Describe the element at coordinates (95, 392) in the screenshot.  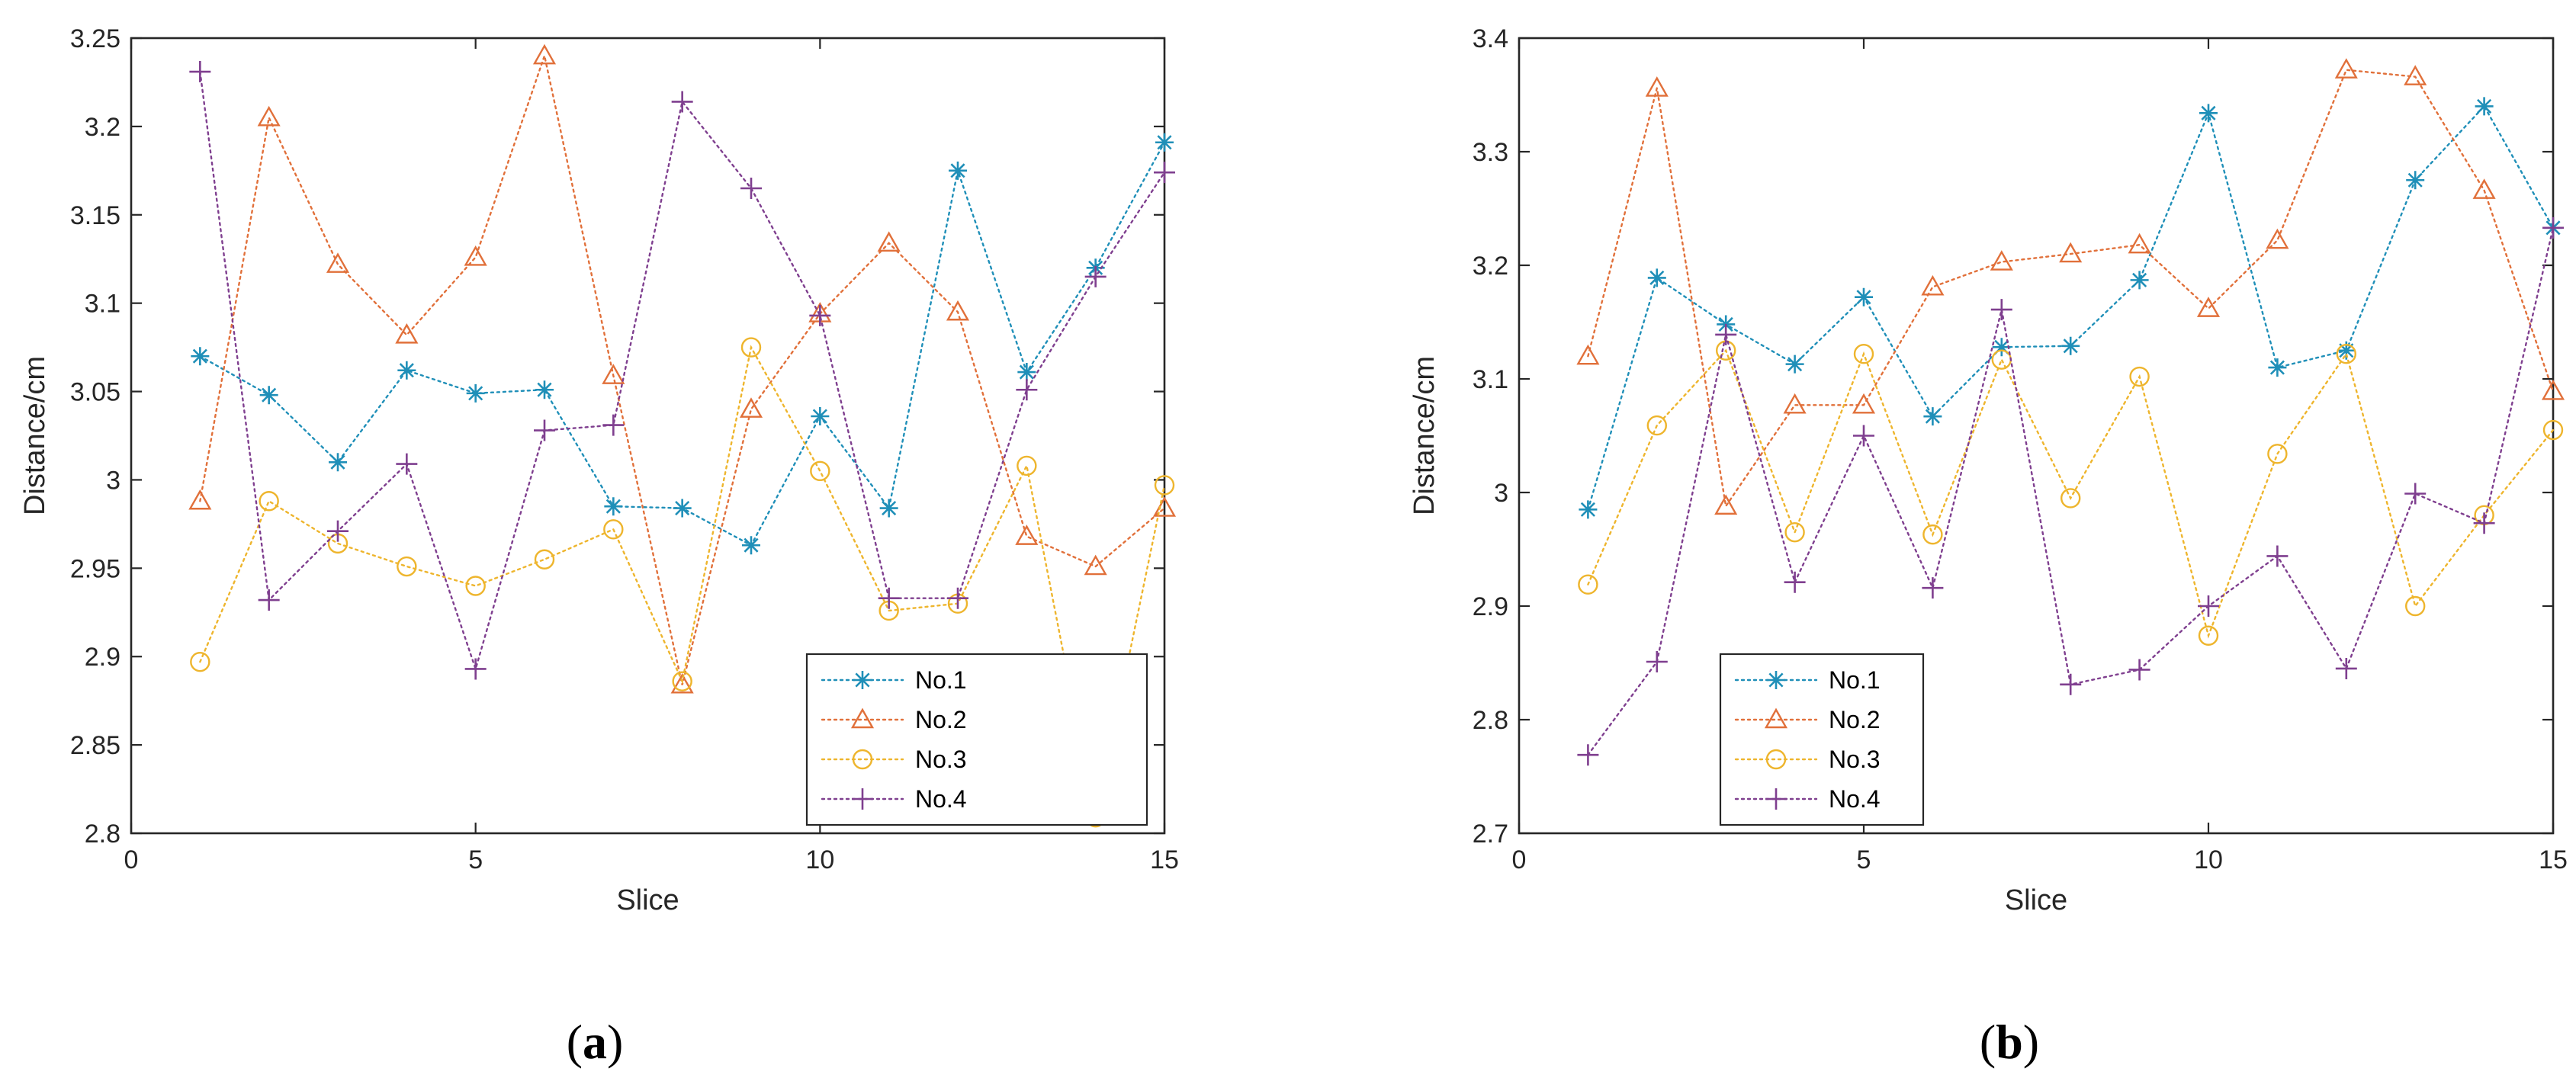
I see `y-tick-label: 3.05` at that location.